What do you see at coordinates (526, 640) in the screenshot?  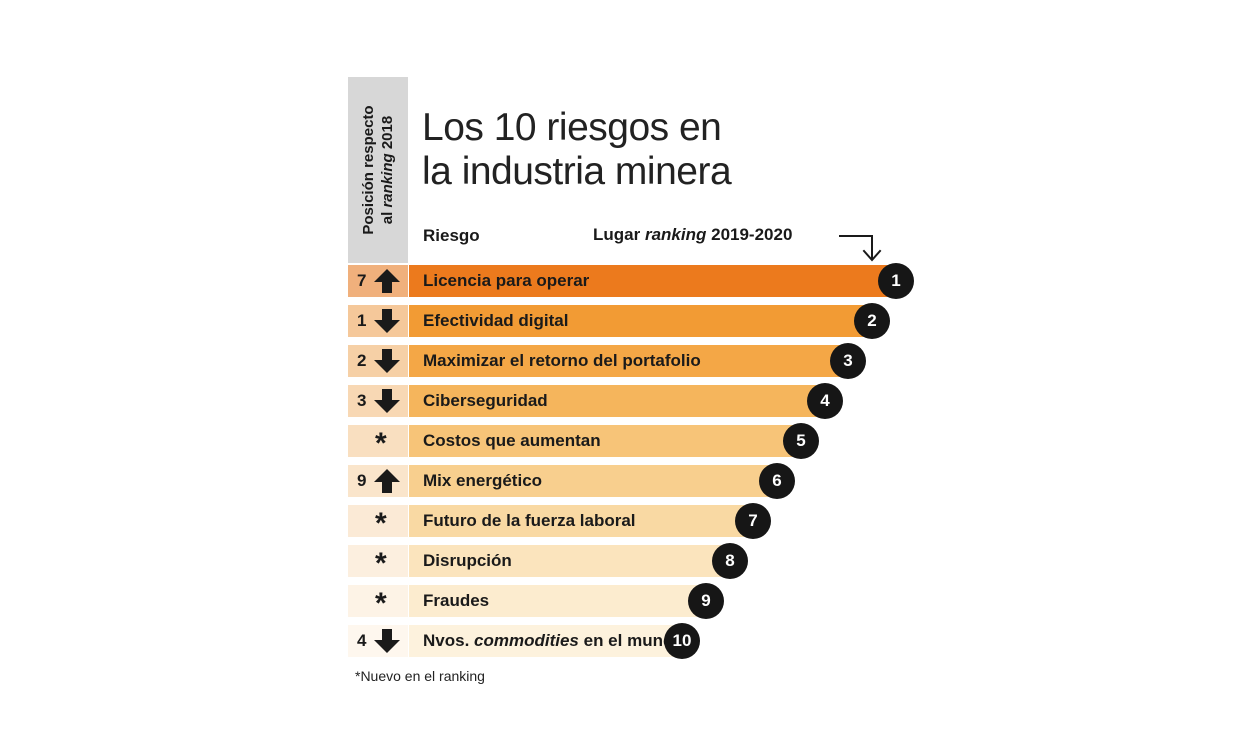 I see `risk-label-part: commodities` at bounding box center [526, 640].